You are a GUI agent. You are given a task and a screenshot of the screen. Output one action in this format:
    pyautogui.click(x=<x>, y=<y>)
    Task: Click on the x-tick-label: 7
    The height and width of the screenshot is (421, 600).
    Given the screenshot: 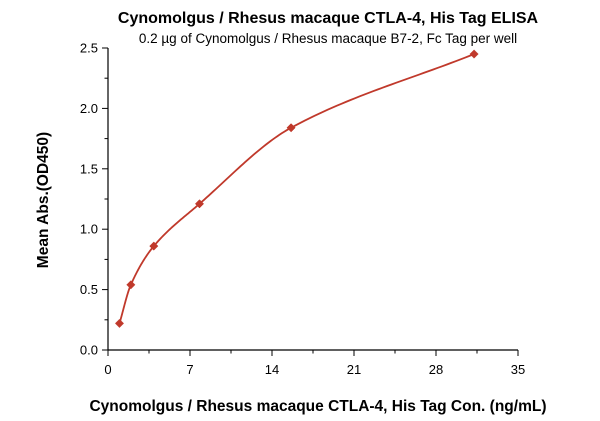 What is the action you would take?
    pyautogui.click(x=189, y=369)
    